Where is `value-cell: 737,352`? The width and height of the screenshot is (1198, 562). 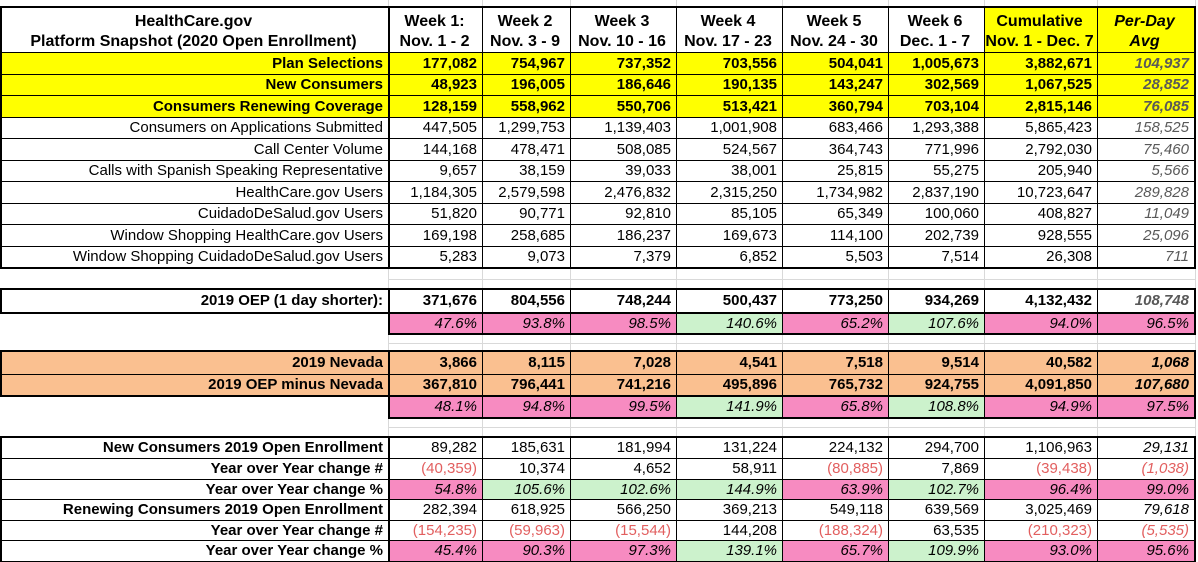
value-cell: 737,352 is located at coordinates (623, 63).